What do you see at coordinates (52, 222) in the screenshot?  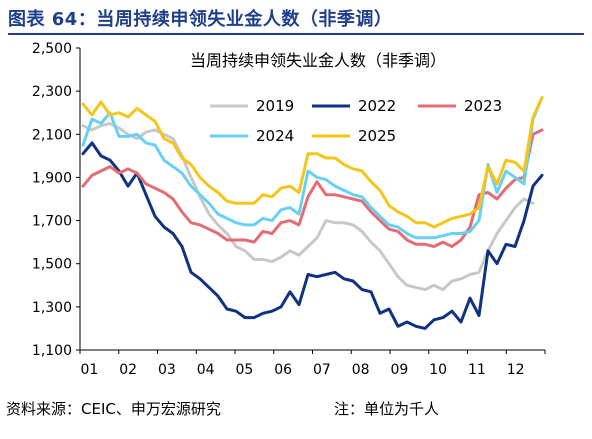 I see `y-tick-label: 1,700` at bounding box center [52, 222].